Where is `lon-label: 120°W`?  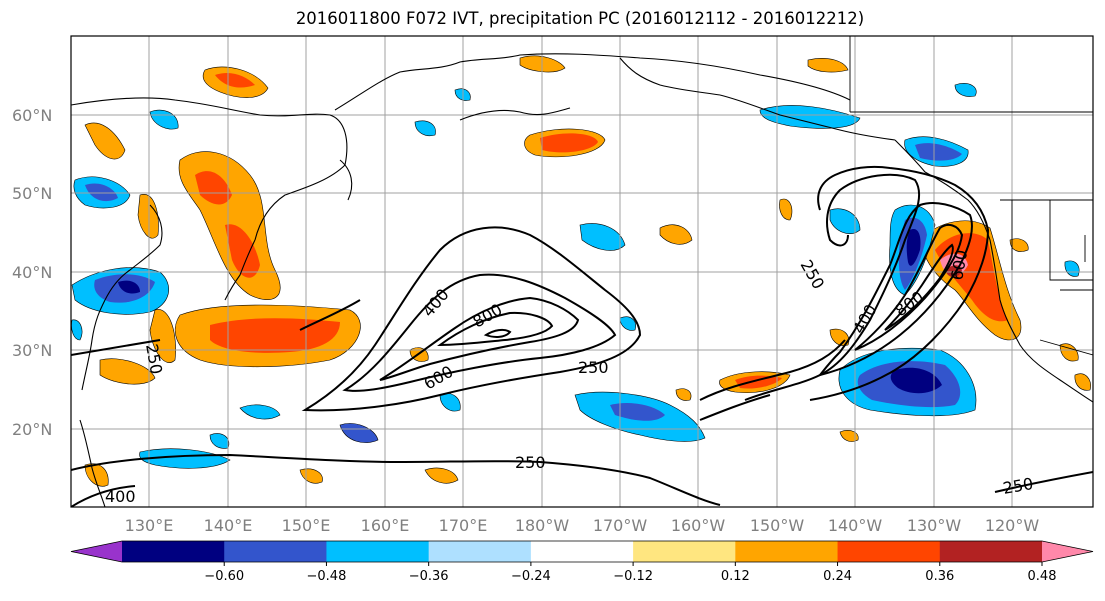 lon-label: 120°W is located at coordinates (1012, 525).